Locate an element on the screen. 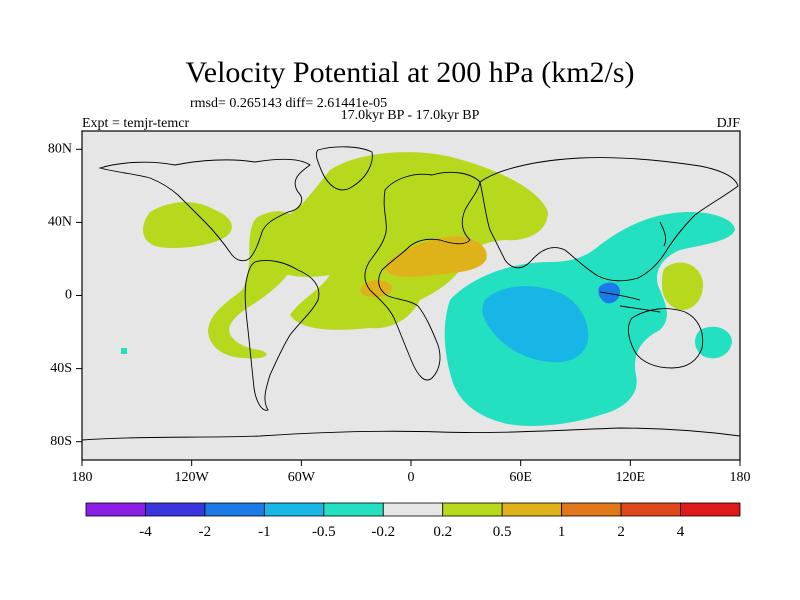 The image size is (800, 600). region-north-atlantic-eurasia-positive is located at coordinates (402, 241).